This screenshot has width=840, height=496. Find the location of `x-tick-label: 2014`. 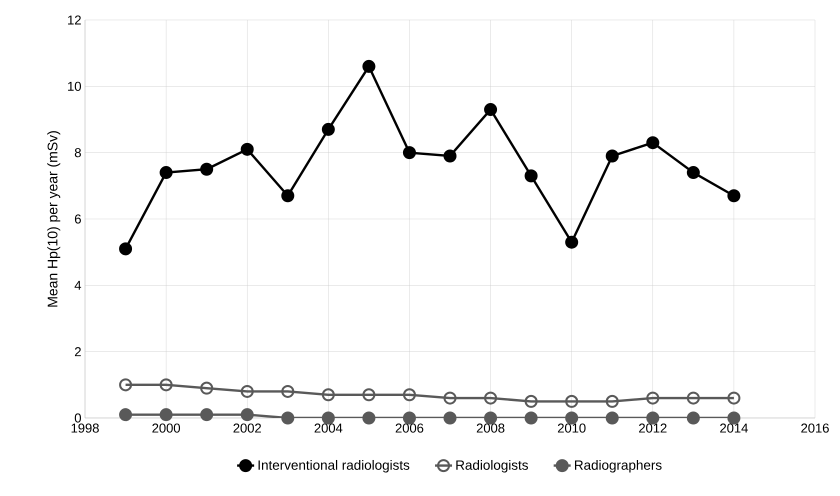

x-tick-label: 2014 is located at coordinates (734, 428).